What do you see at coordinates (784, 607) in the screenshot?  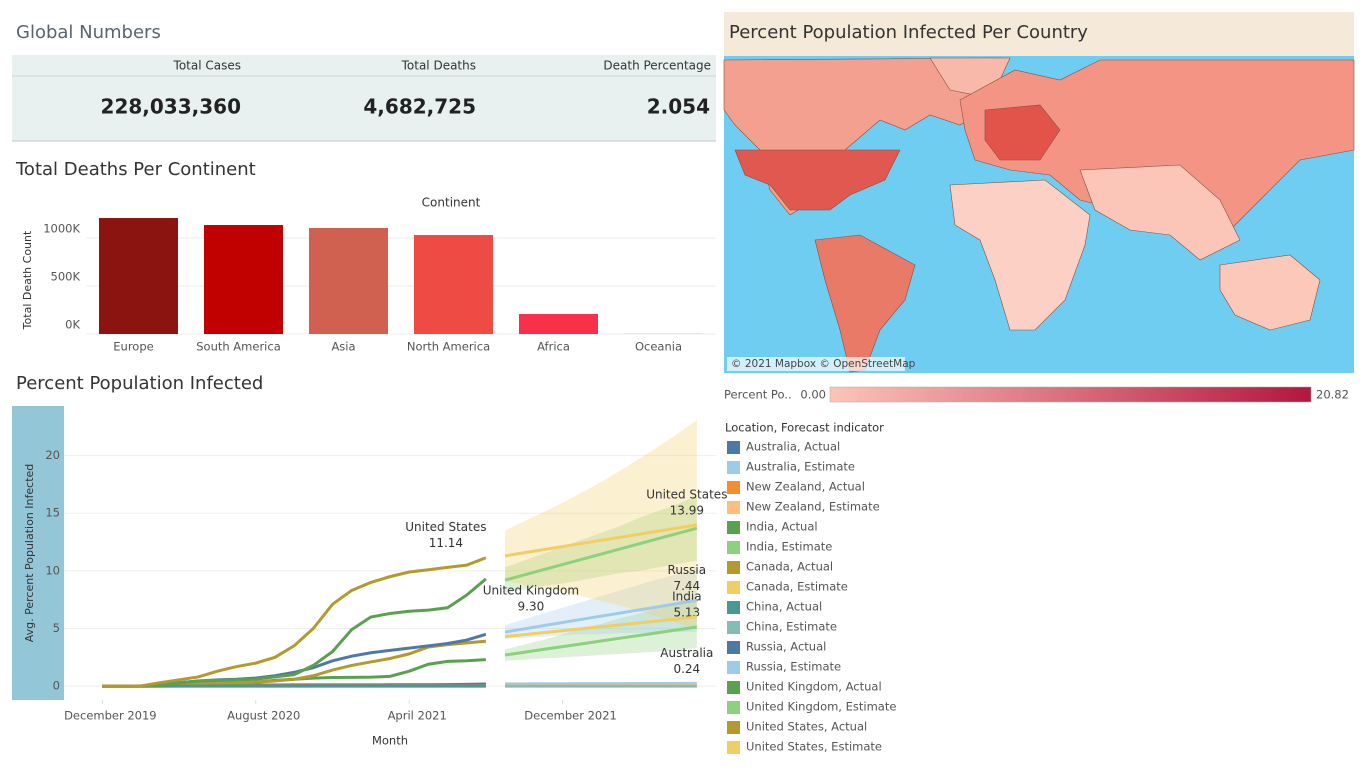 I see `legend-label: China, Actual` at bounding box center [784, 607].